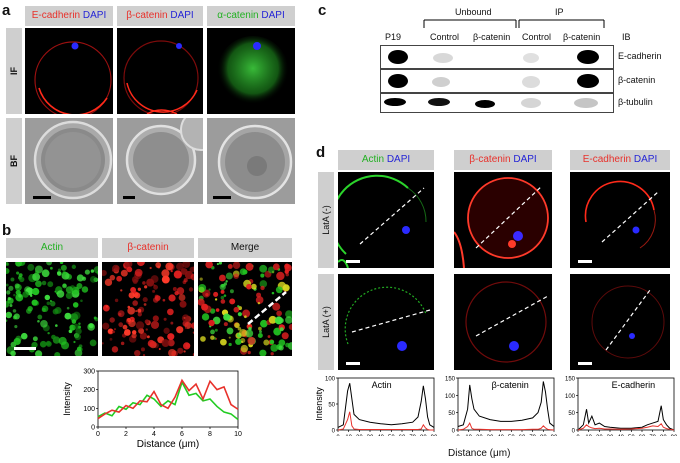  I want to click on d-lata-plus-actin-image, so click(386, 322).